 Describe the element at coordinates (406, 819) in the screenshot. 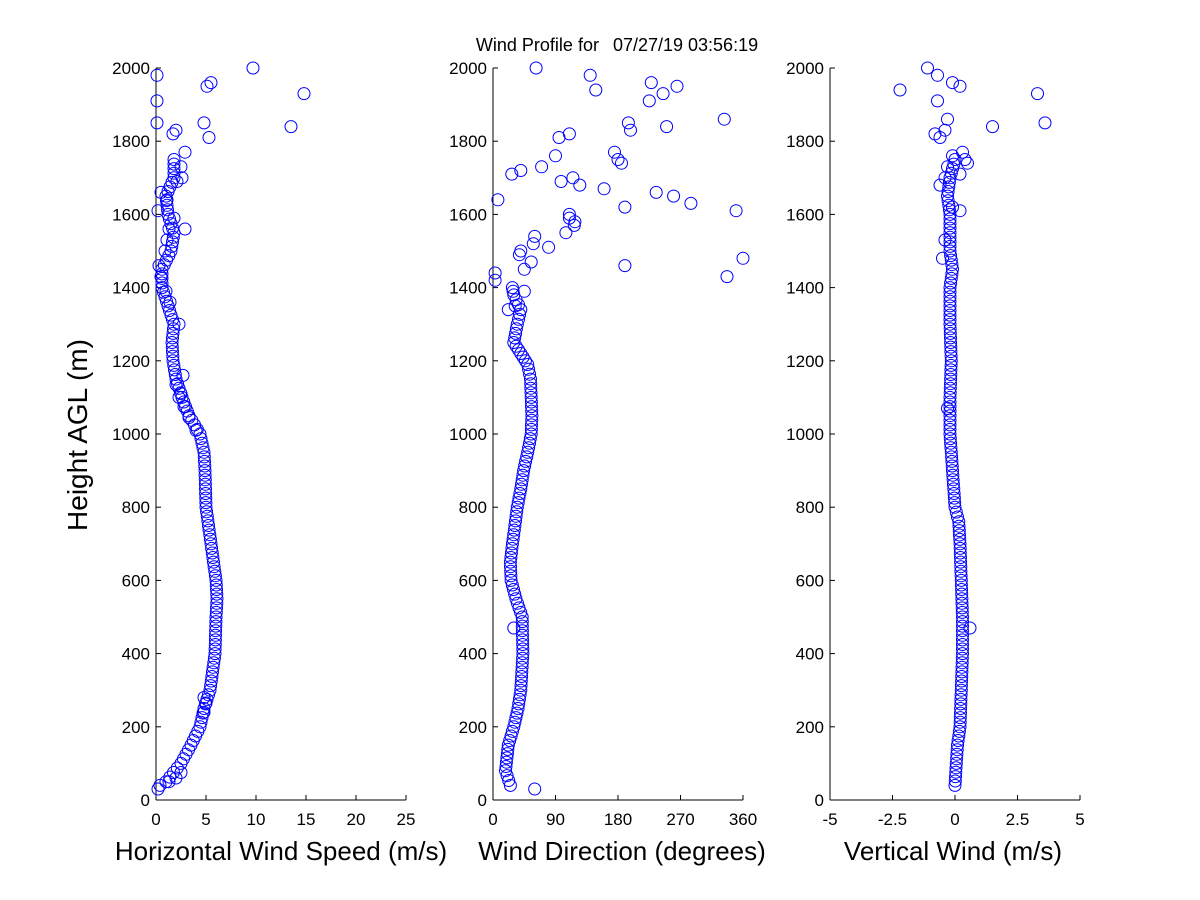

I see `x-tick-label: 25` at that location.